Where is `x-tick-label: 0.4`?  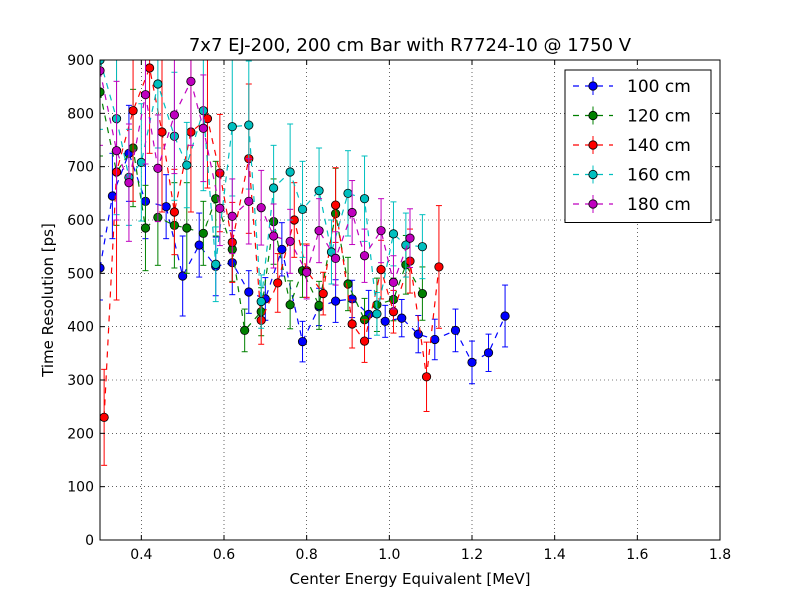
x-tick-label: 0.4 is located at coordinates (141, 555).